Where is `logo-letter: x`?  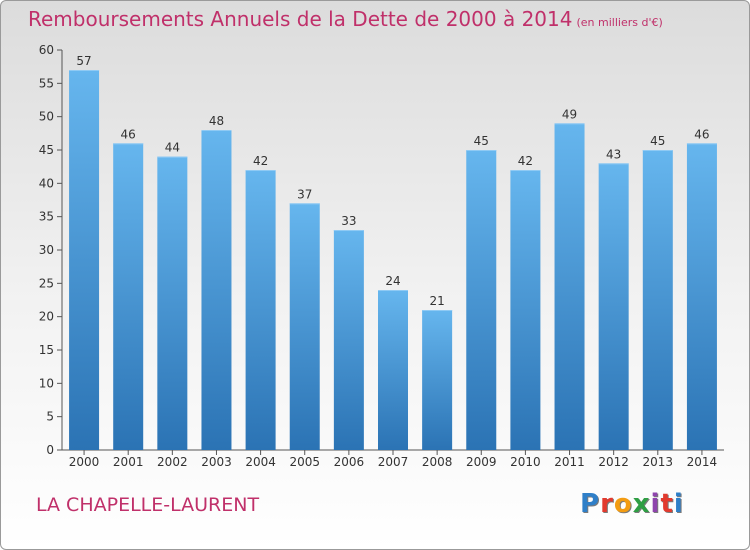 logo-letter: x is located at coordinates (641, 504).